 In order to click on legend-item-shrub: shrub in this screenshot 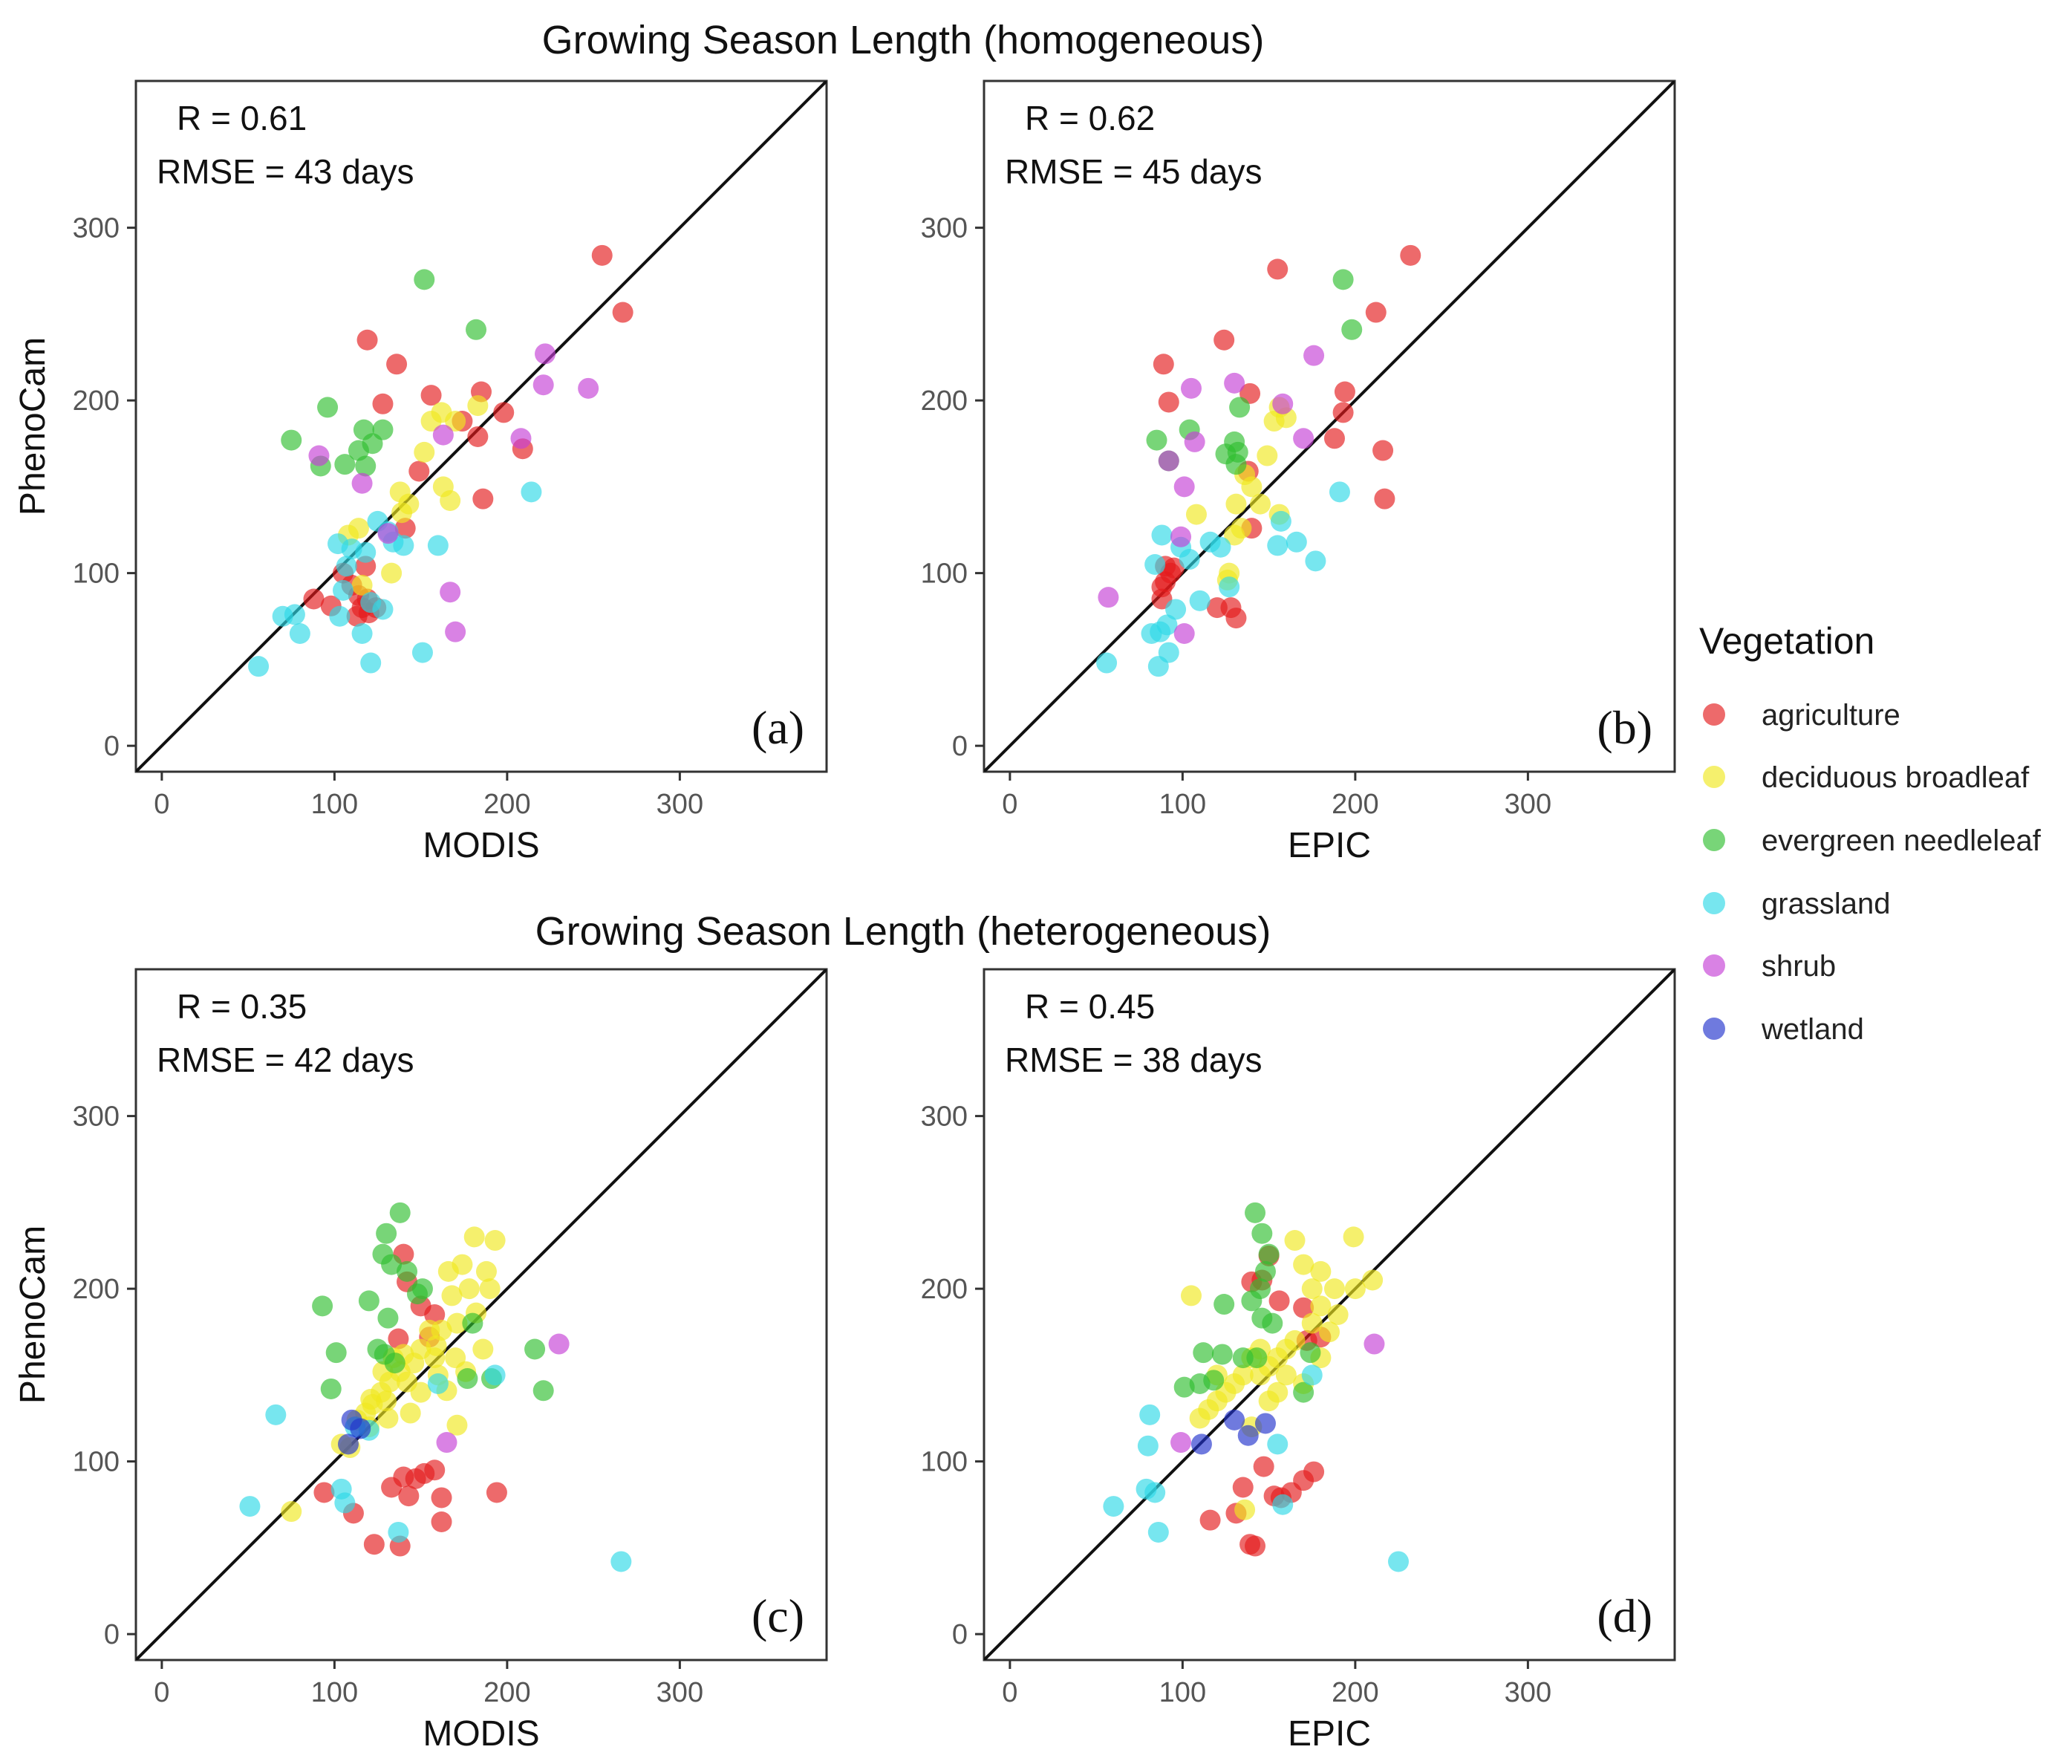, I will do `click(1769, 966)`.